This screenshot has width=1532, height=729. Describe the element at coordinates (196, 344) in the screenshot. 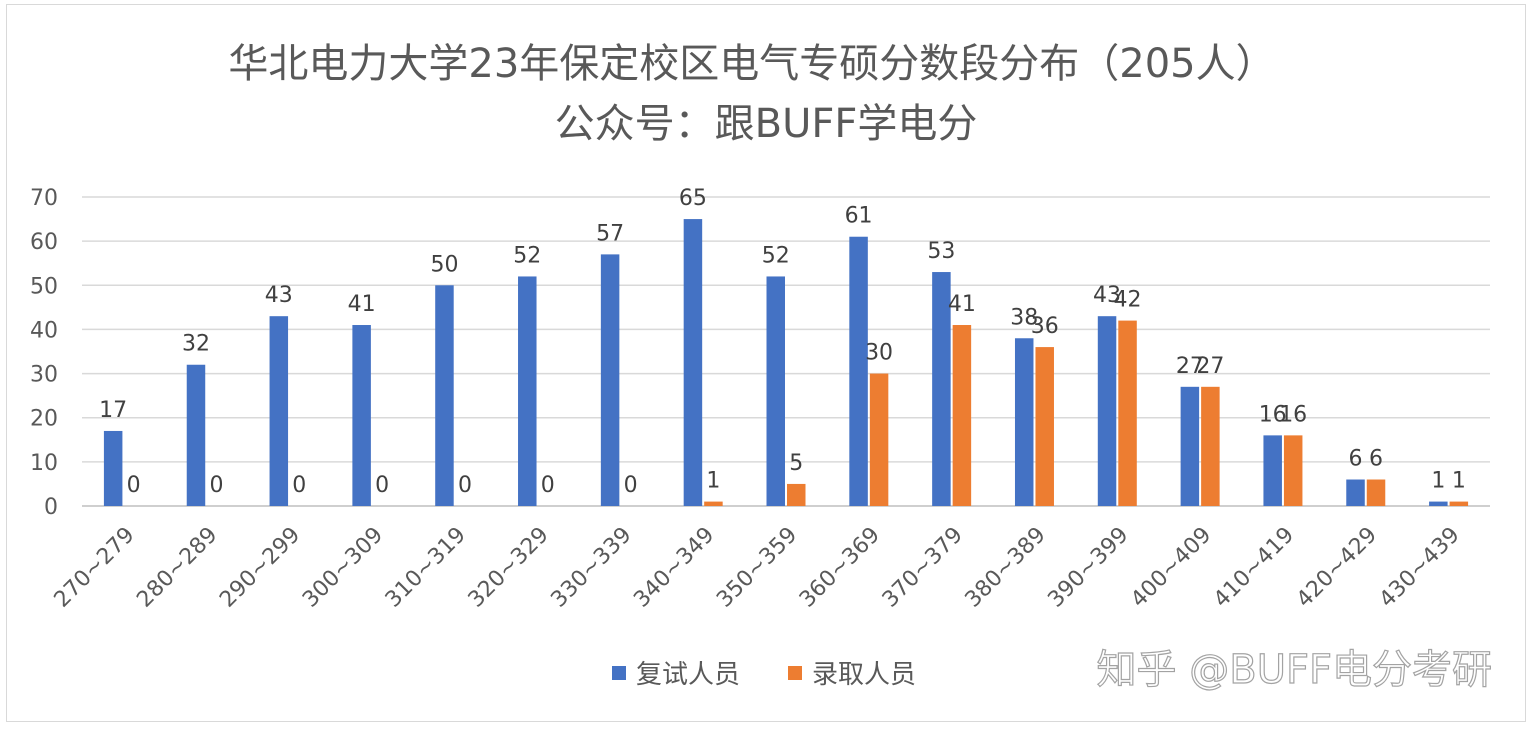

I see `data-label: 32` at that location.